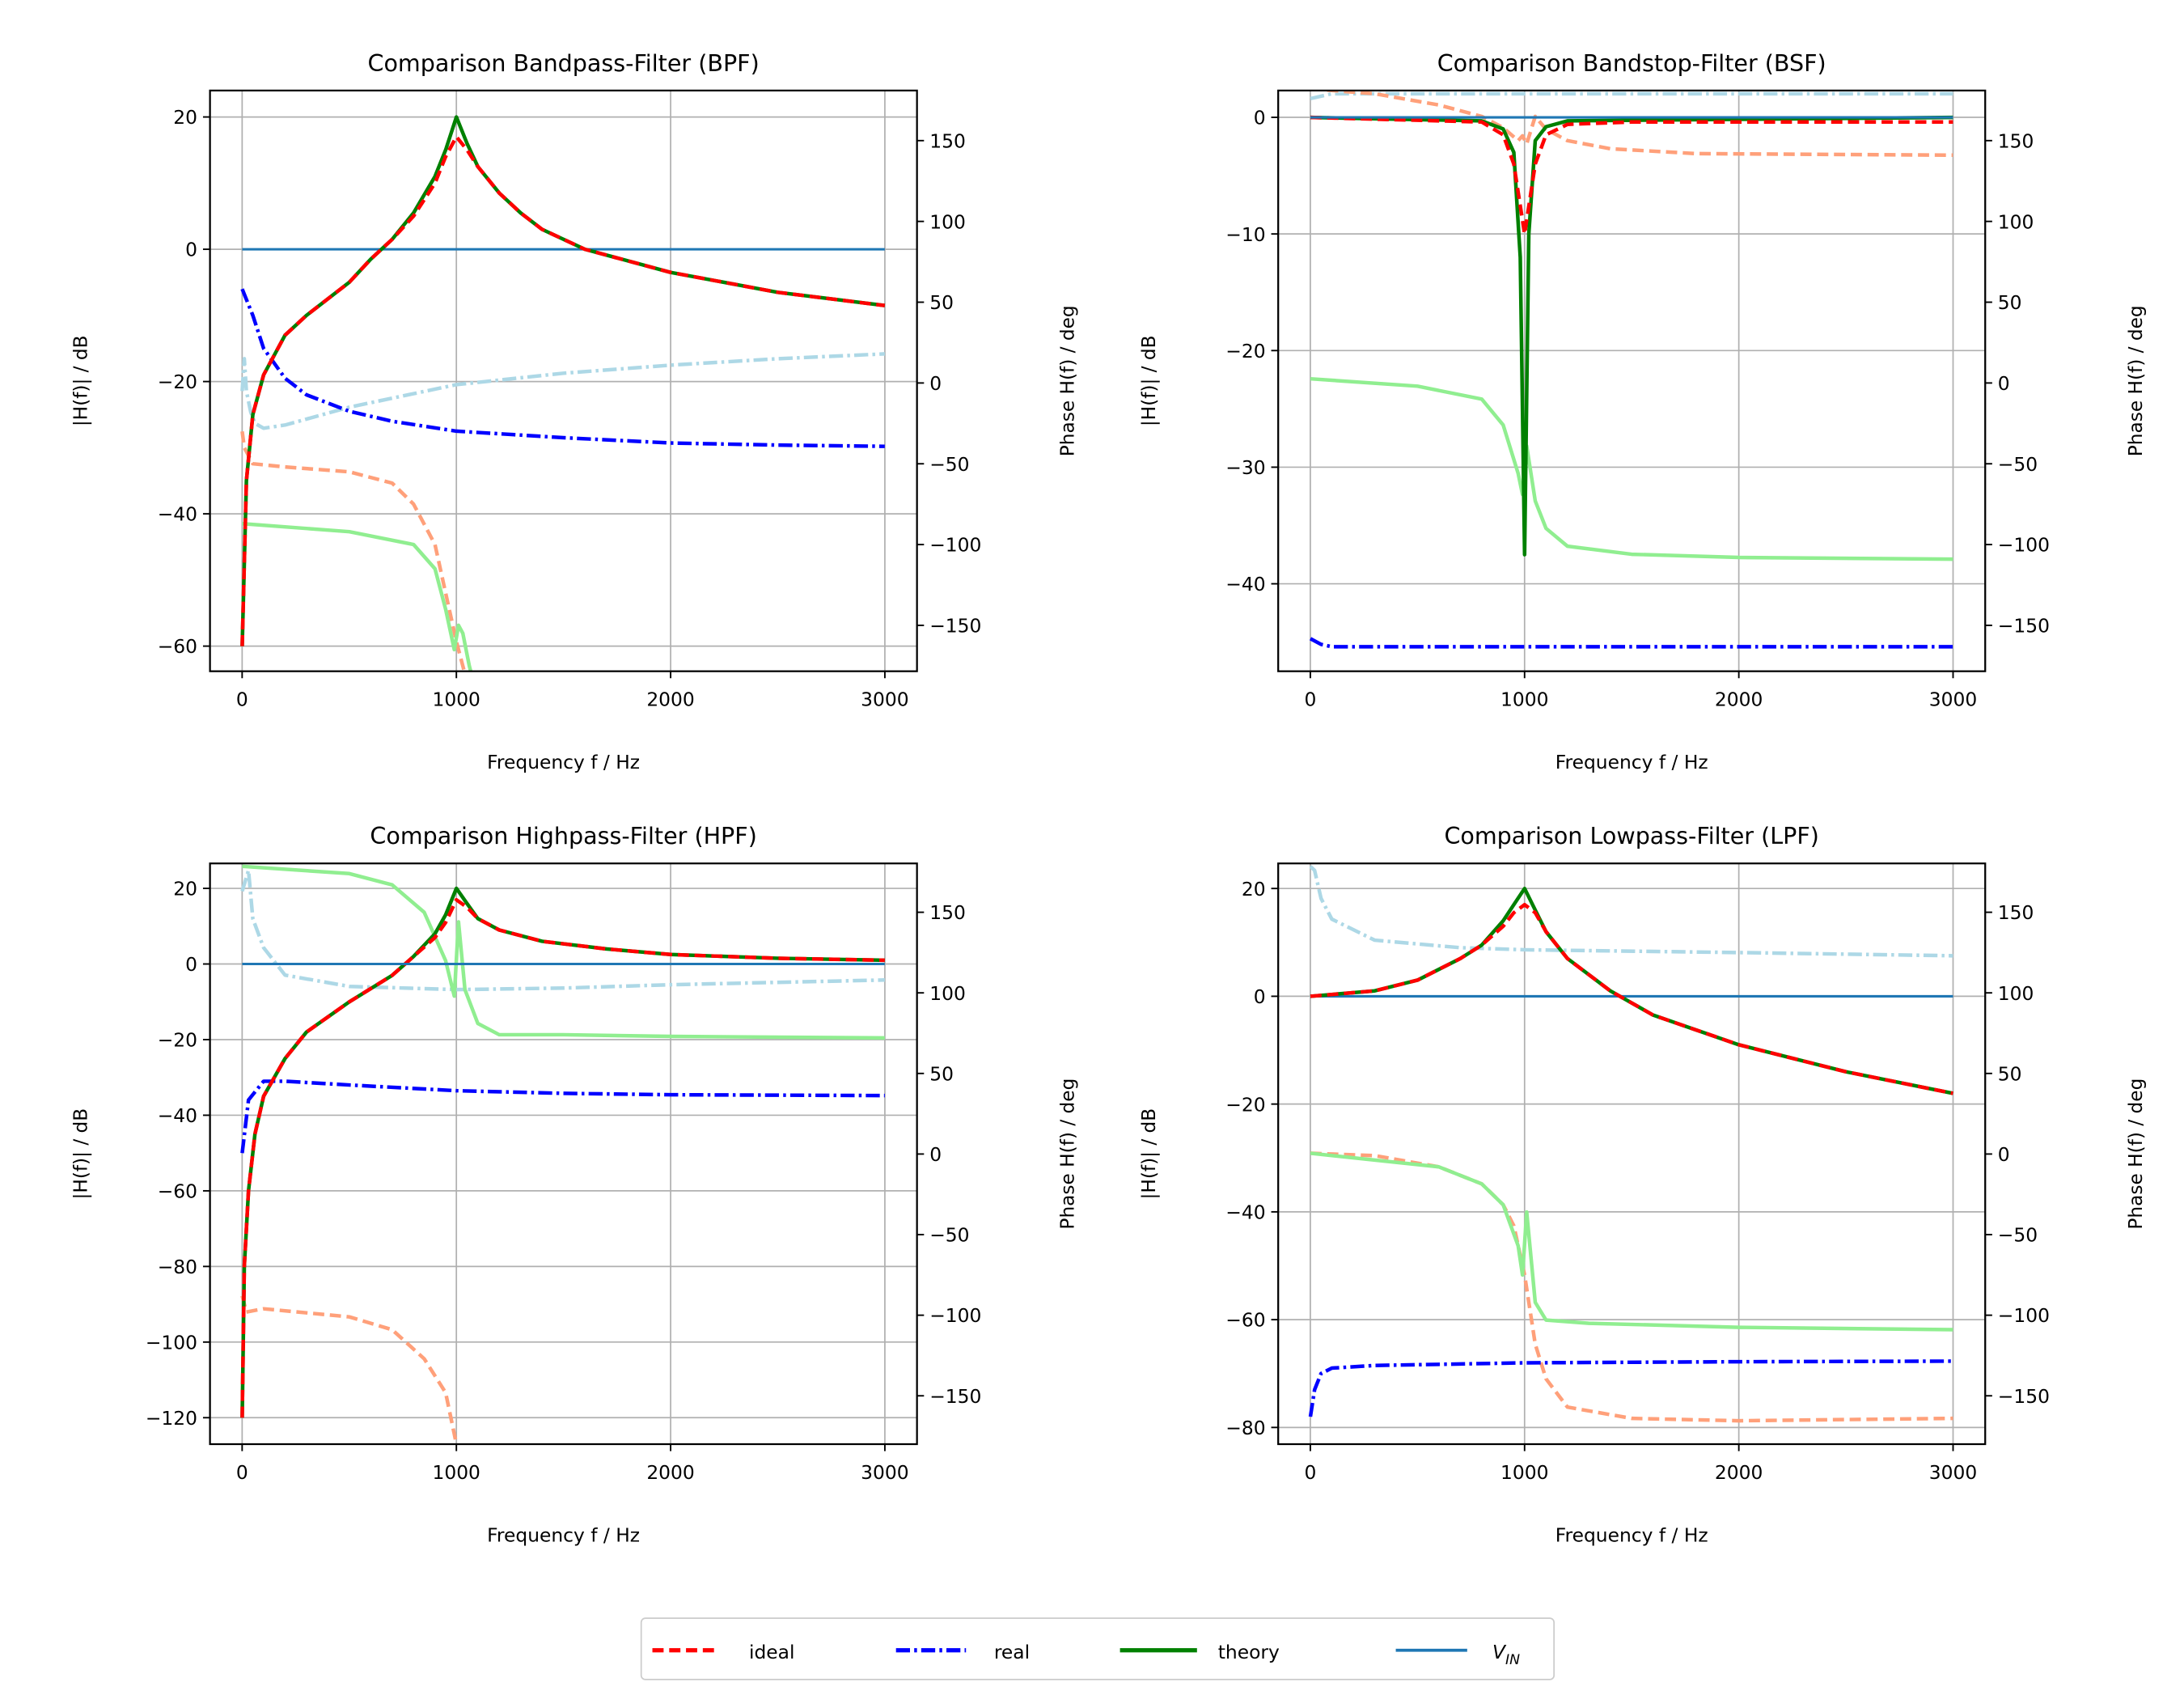 The width and height of the screenshot is (2184, 1699). I want to click on y-tick-label: −100, so click(171, 1343).